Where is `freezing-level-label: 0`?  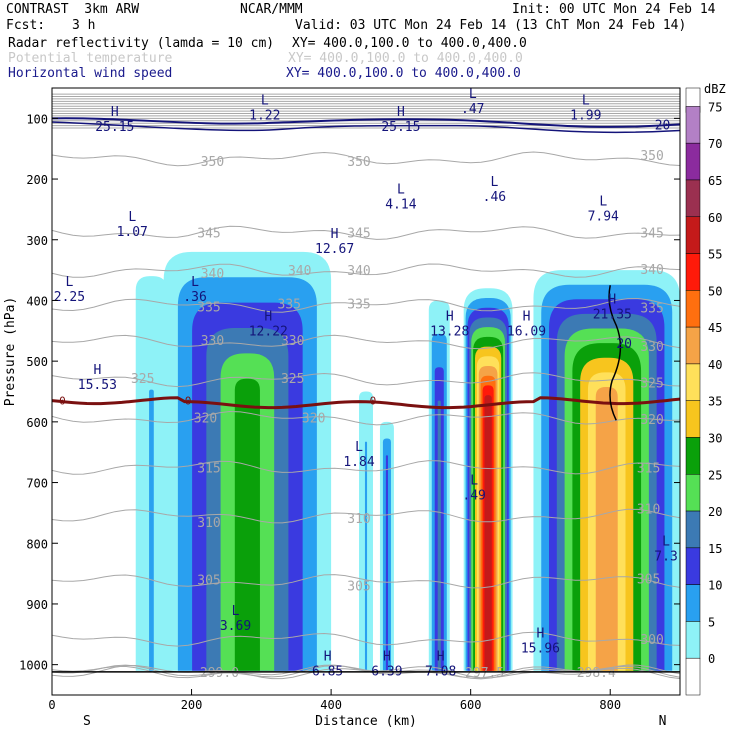
freezing-level-label: 0 is located at coordinates (373, 401).